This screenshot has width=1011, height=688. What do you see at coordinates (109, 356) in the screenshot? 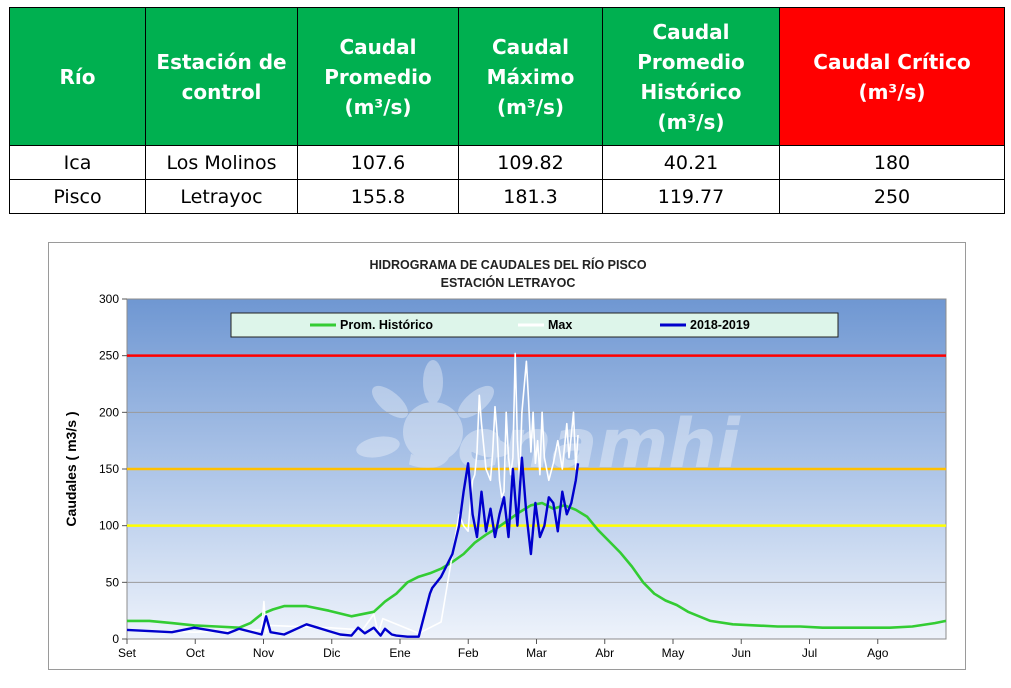
I see `y-tick-label: 250` at bounding box center [109, 356].